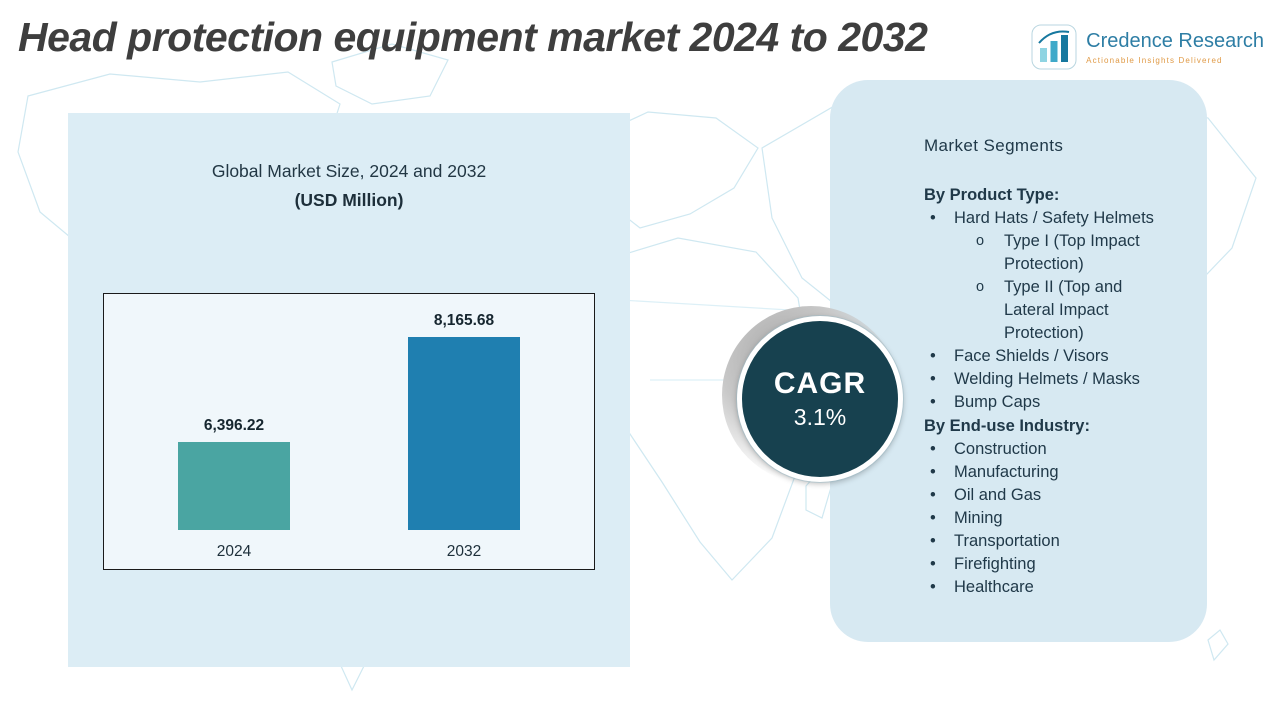 The width and height of the screenshot is (1280, 720). I want to click on x-tick-label-2032: 2032, so click(464, 551).